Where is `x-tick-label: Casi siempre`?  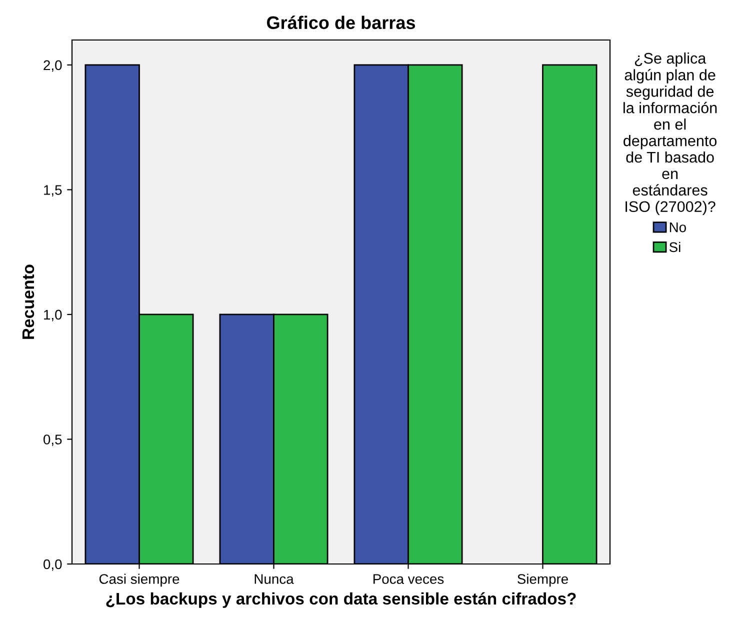 x-tick-label: Casi siempre is located at coordinates (139, 580).